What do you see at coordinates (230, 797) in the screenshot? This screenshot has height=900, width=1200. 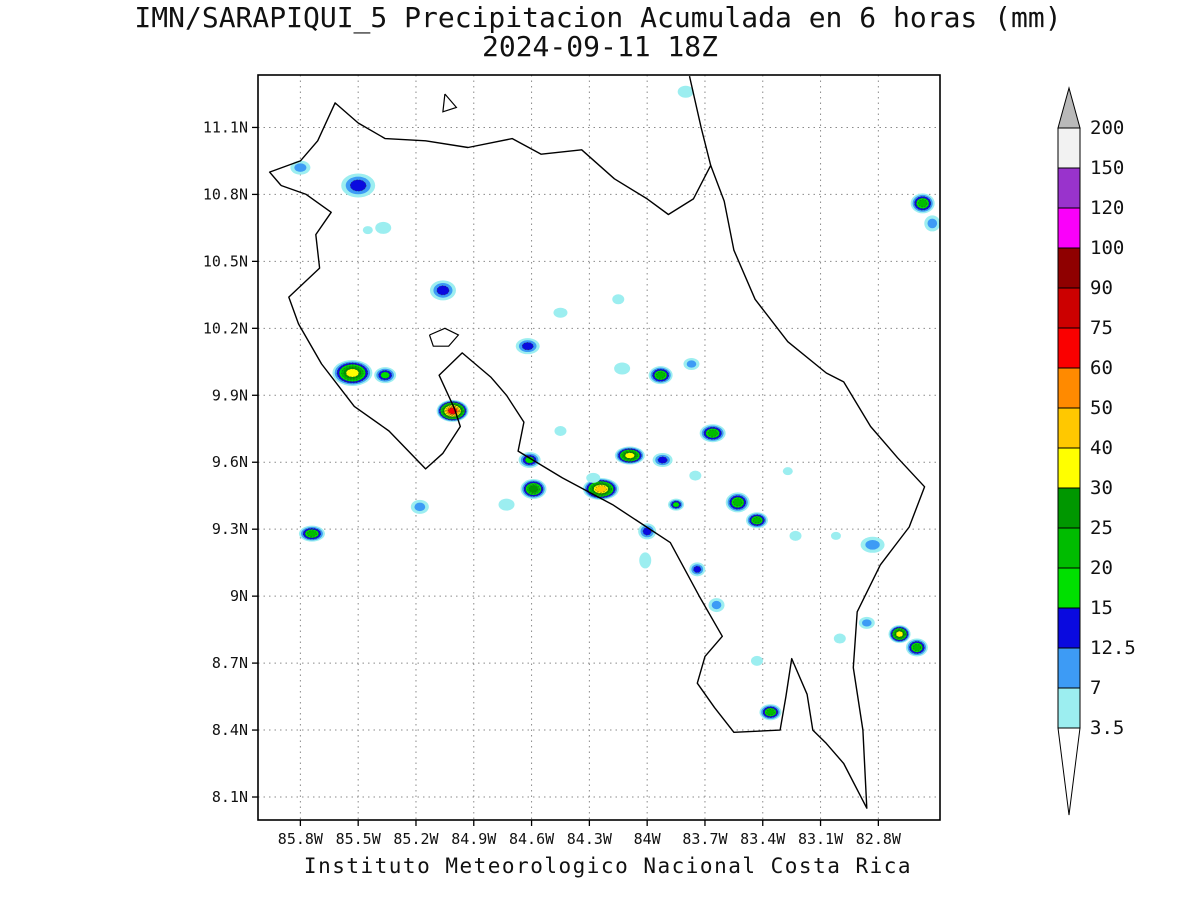 I see `lat-tick-label: 8.1N` at bounding box center [230, 797].